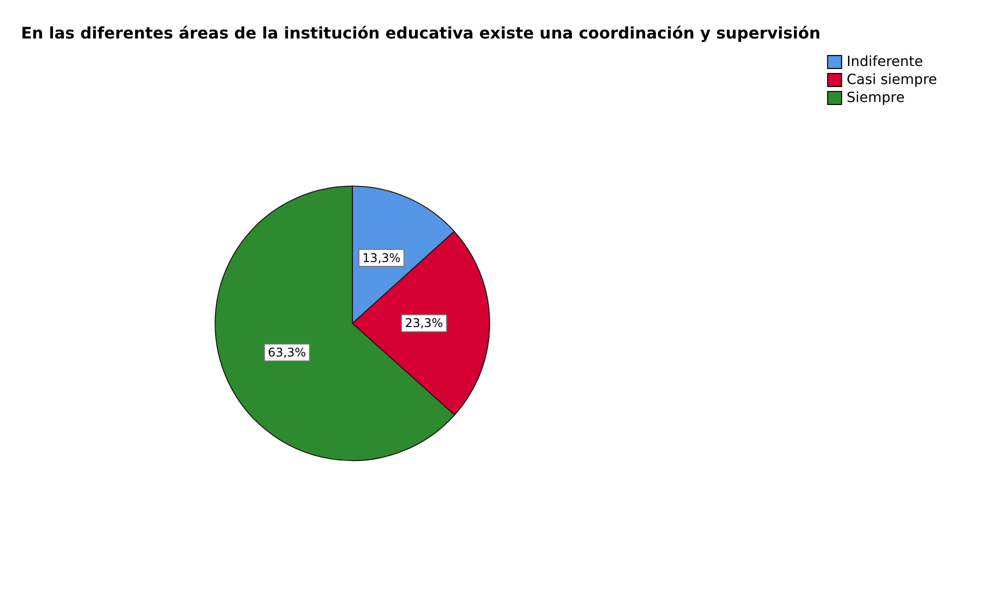 This screenshot has height=600, width=1000. What do you see at coordinates (421, 33) in the screenshot?
I see `chart-title: En las diferentes áreas de la institución educativa existe una coordinación y supervisión` at bounding box center [421, 33].